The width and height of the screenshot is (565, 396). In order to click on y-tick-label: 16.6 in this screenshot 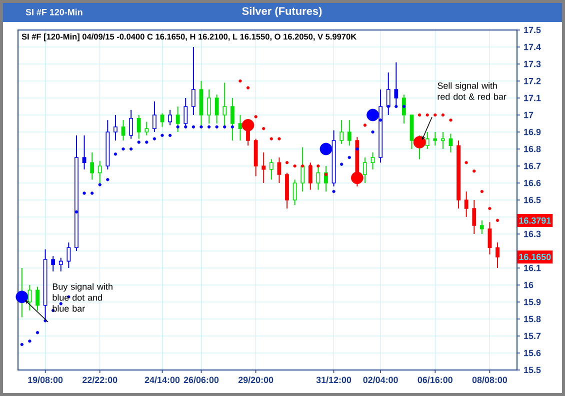, I will do `click(532, 183)`.